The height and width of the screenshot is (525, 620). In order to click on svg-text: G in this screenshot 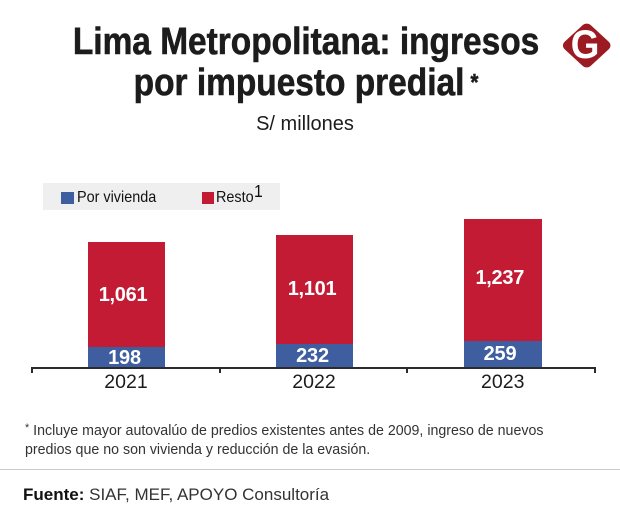, I will do `click(585, 45)`.